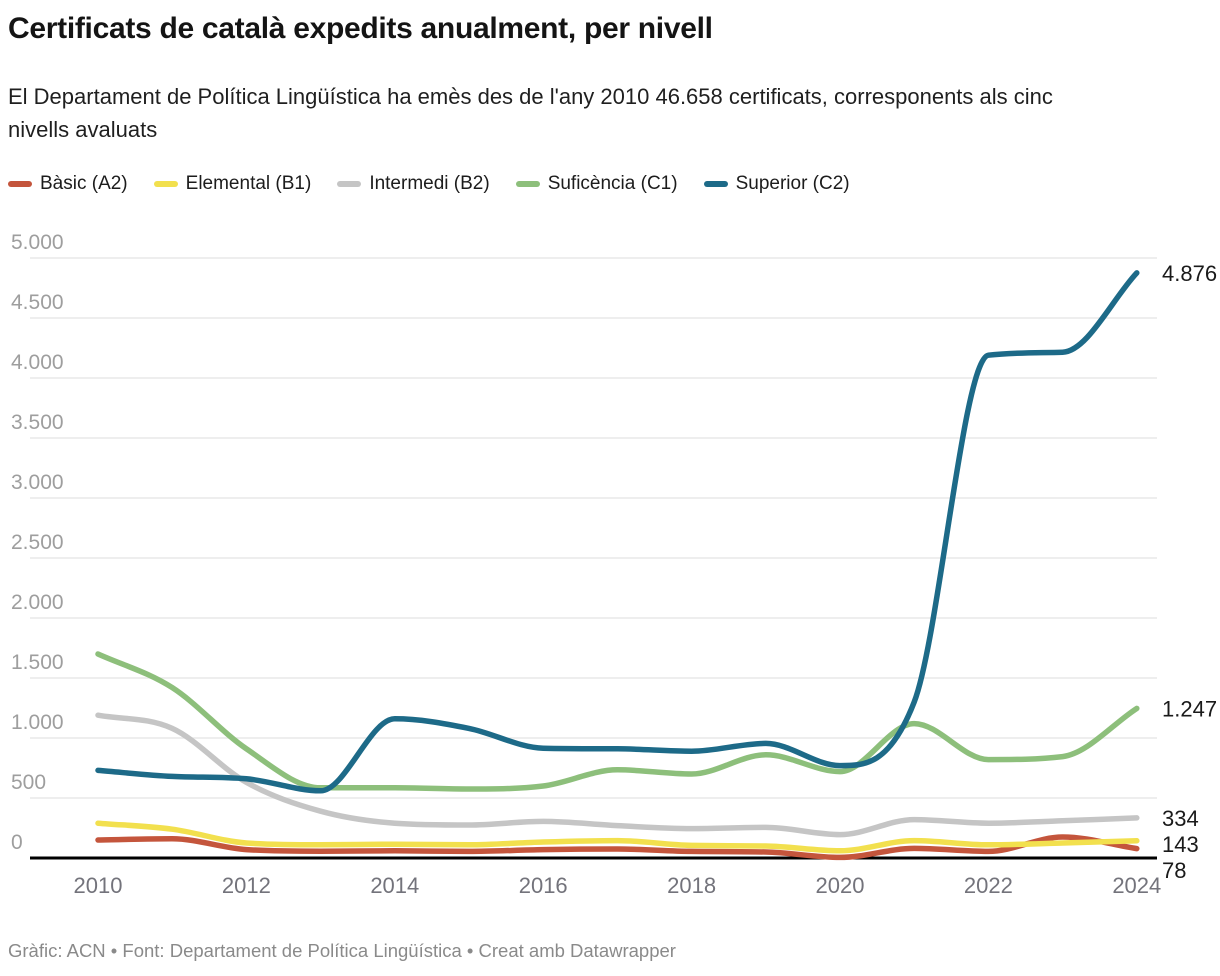 This screenshot has width=1220, height=976. Describe the element at coordinates (715, 184) in the screenshot. I see `legend-swatch-superior-c2` at that location.